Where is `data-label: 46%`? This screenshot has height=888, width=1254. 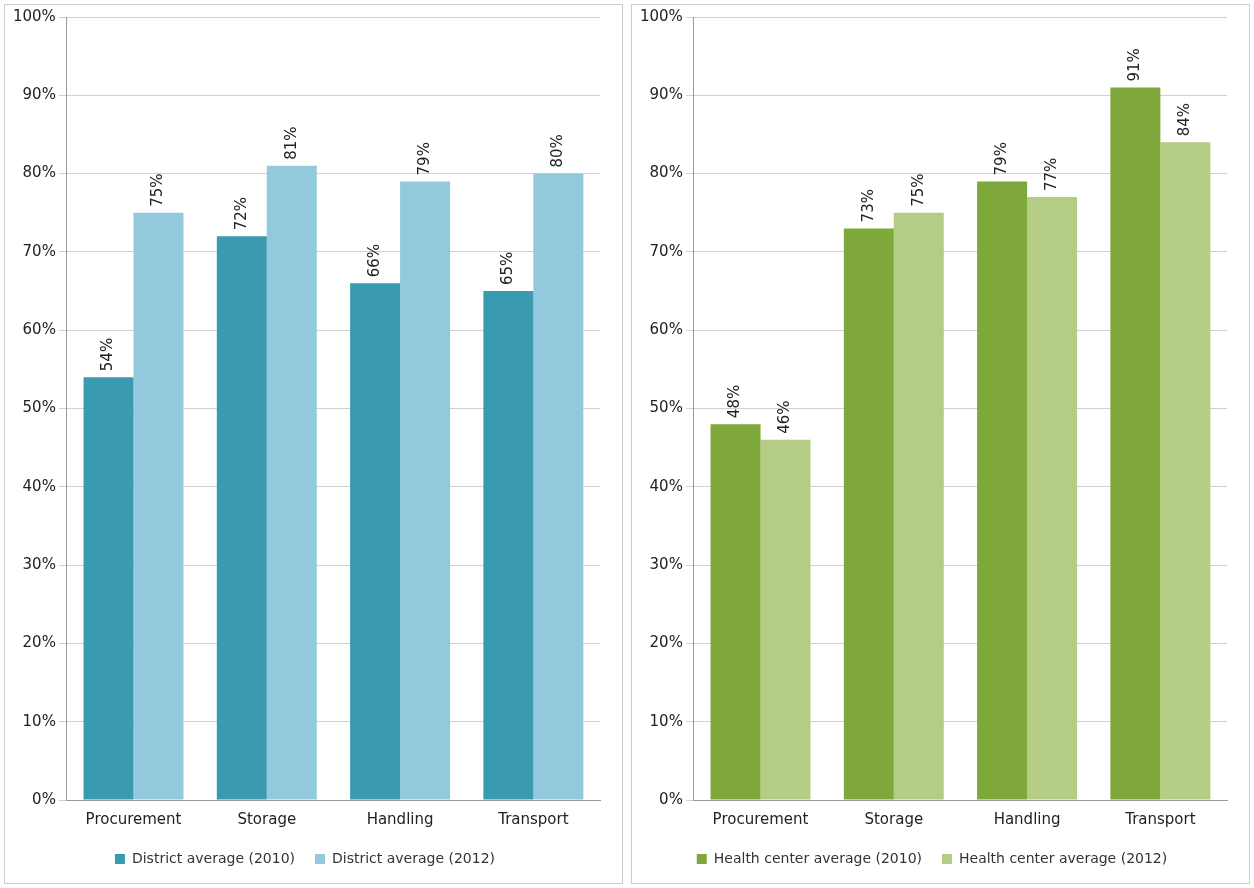 data-label: 46% is located at coordinates (784, 417).